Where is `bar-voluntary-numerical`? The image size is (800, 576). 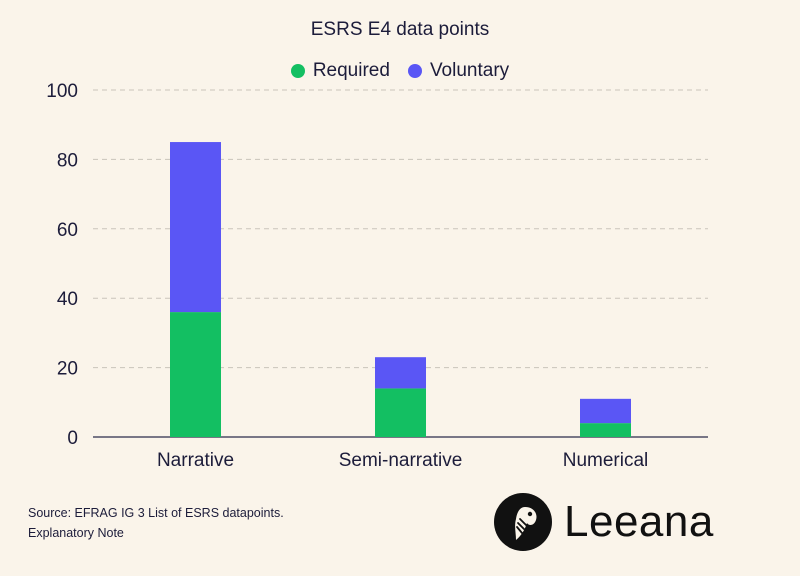
bar-voluntary-numerical is located at coordinates (605, 411).